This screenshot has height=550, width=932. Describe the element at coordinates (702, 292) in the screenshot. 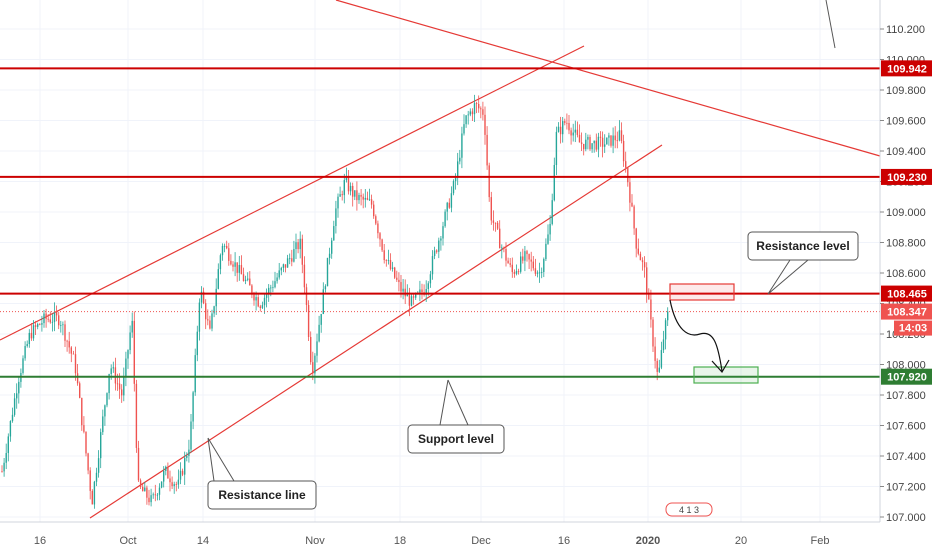

I see `resistance-zone-box` at that location.